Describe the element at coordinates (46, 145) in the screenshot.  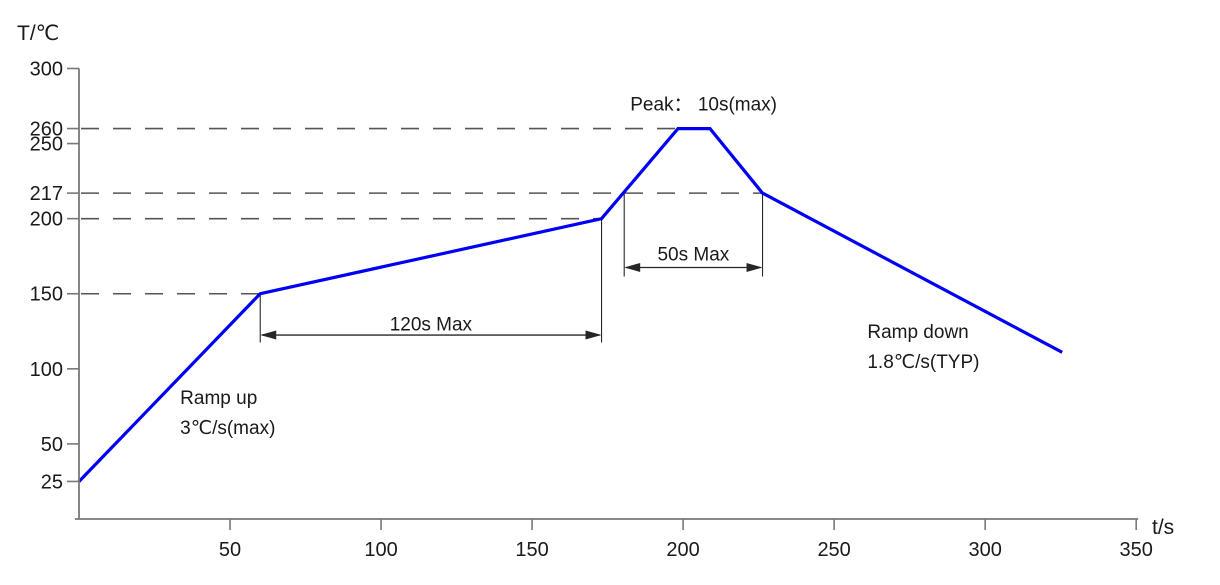
I see `y-tick-label-250: 250` at that location.